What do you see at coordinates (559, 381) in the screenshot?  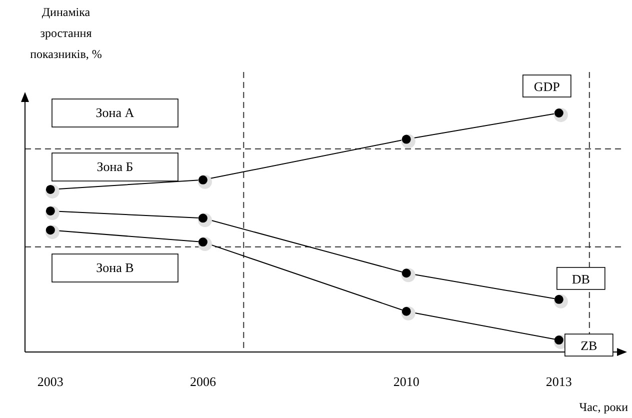 I see `x-tick-label: 2013` at bounding box center [559, 381].